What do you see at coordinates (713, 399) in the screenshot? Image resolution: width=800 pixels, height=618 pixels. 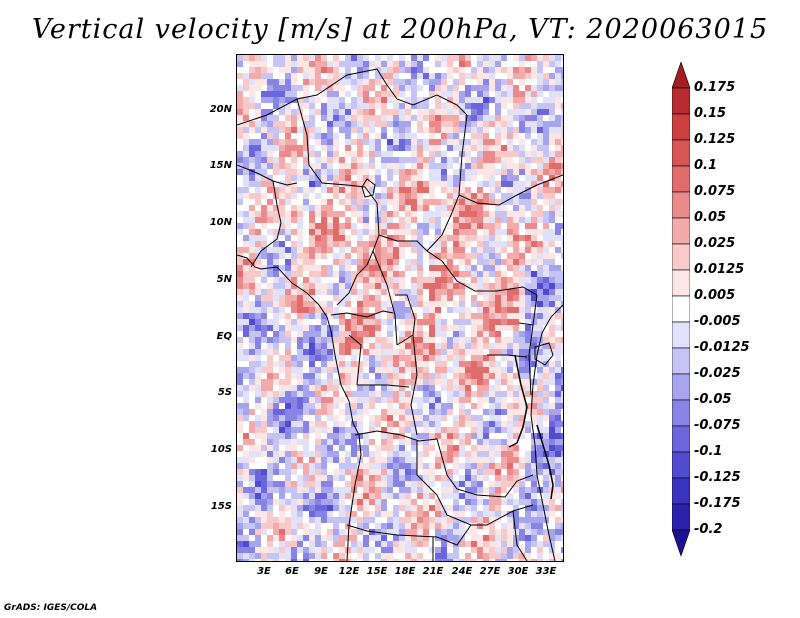 I see `colorbar-label: -0.05` at bounding box center [713, 399].